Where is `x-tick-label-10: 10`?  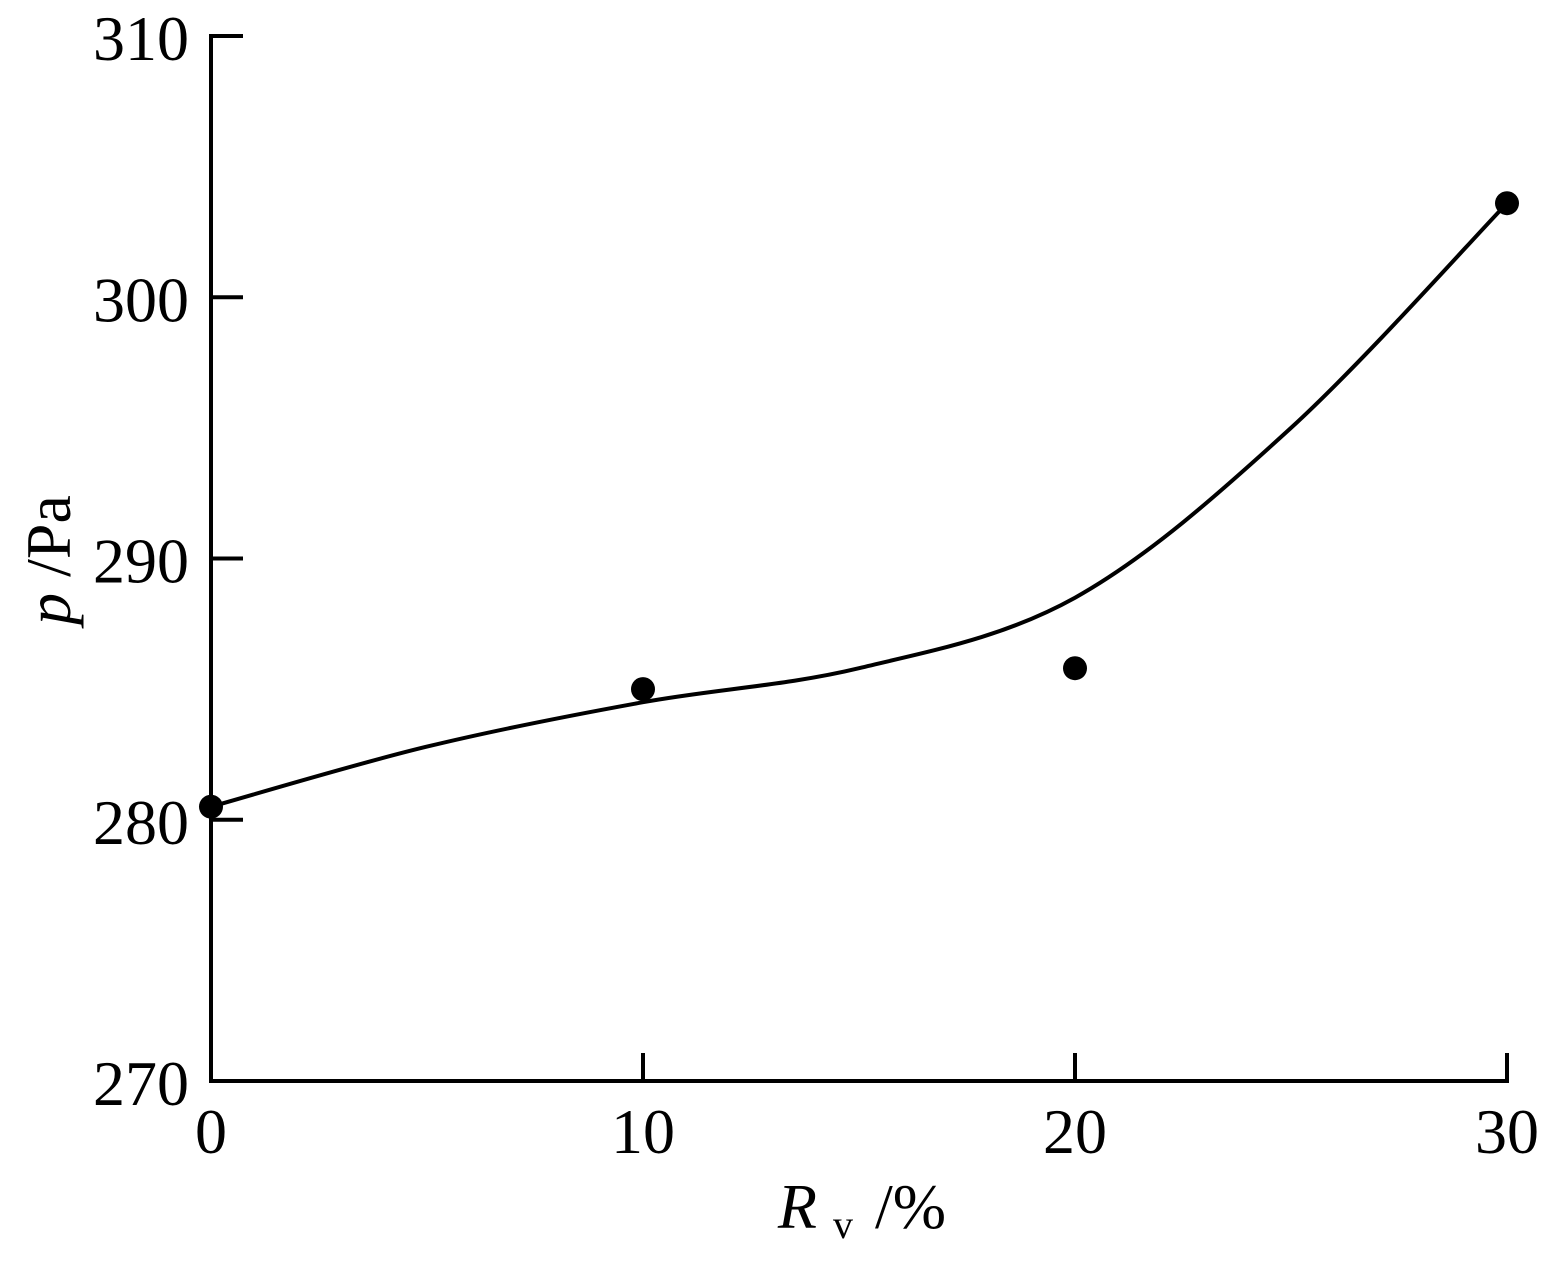 x-tick-label-10: 10 is located at coordinates (643, 1131).